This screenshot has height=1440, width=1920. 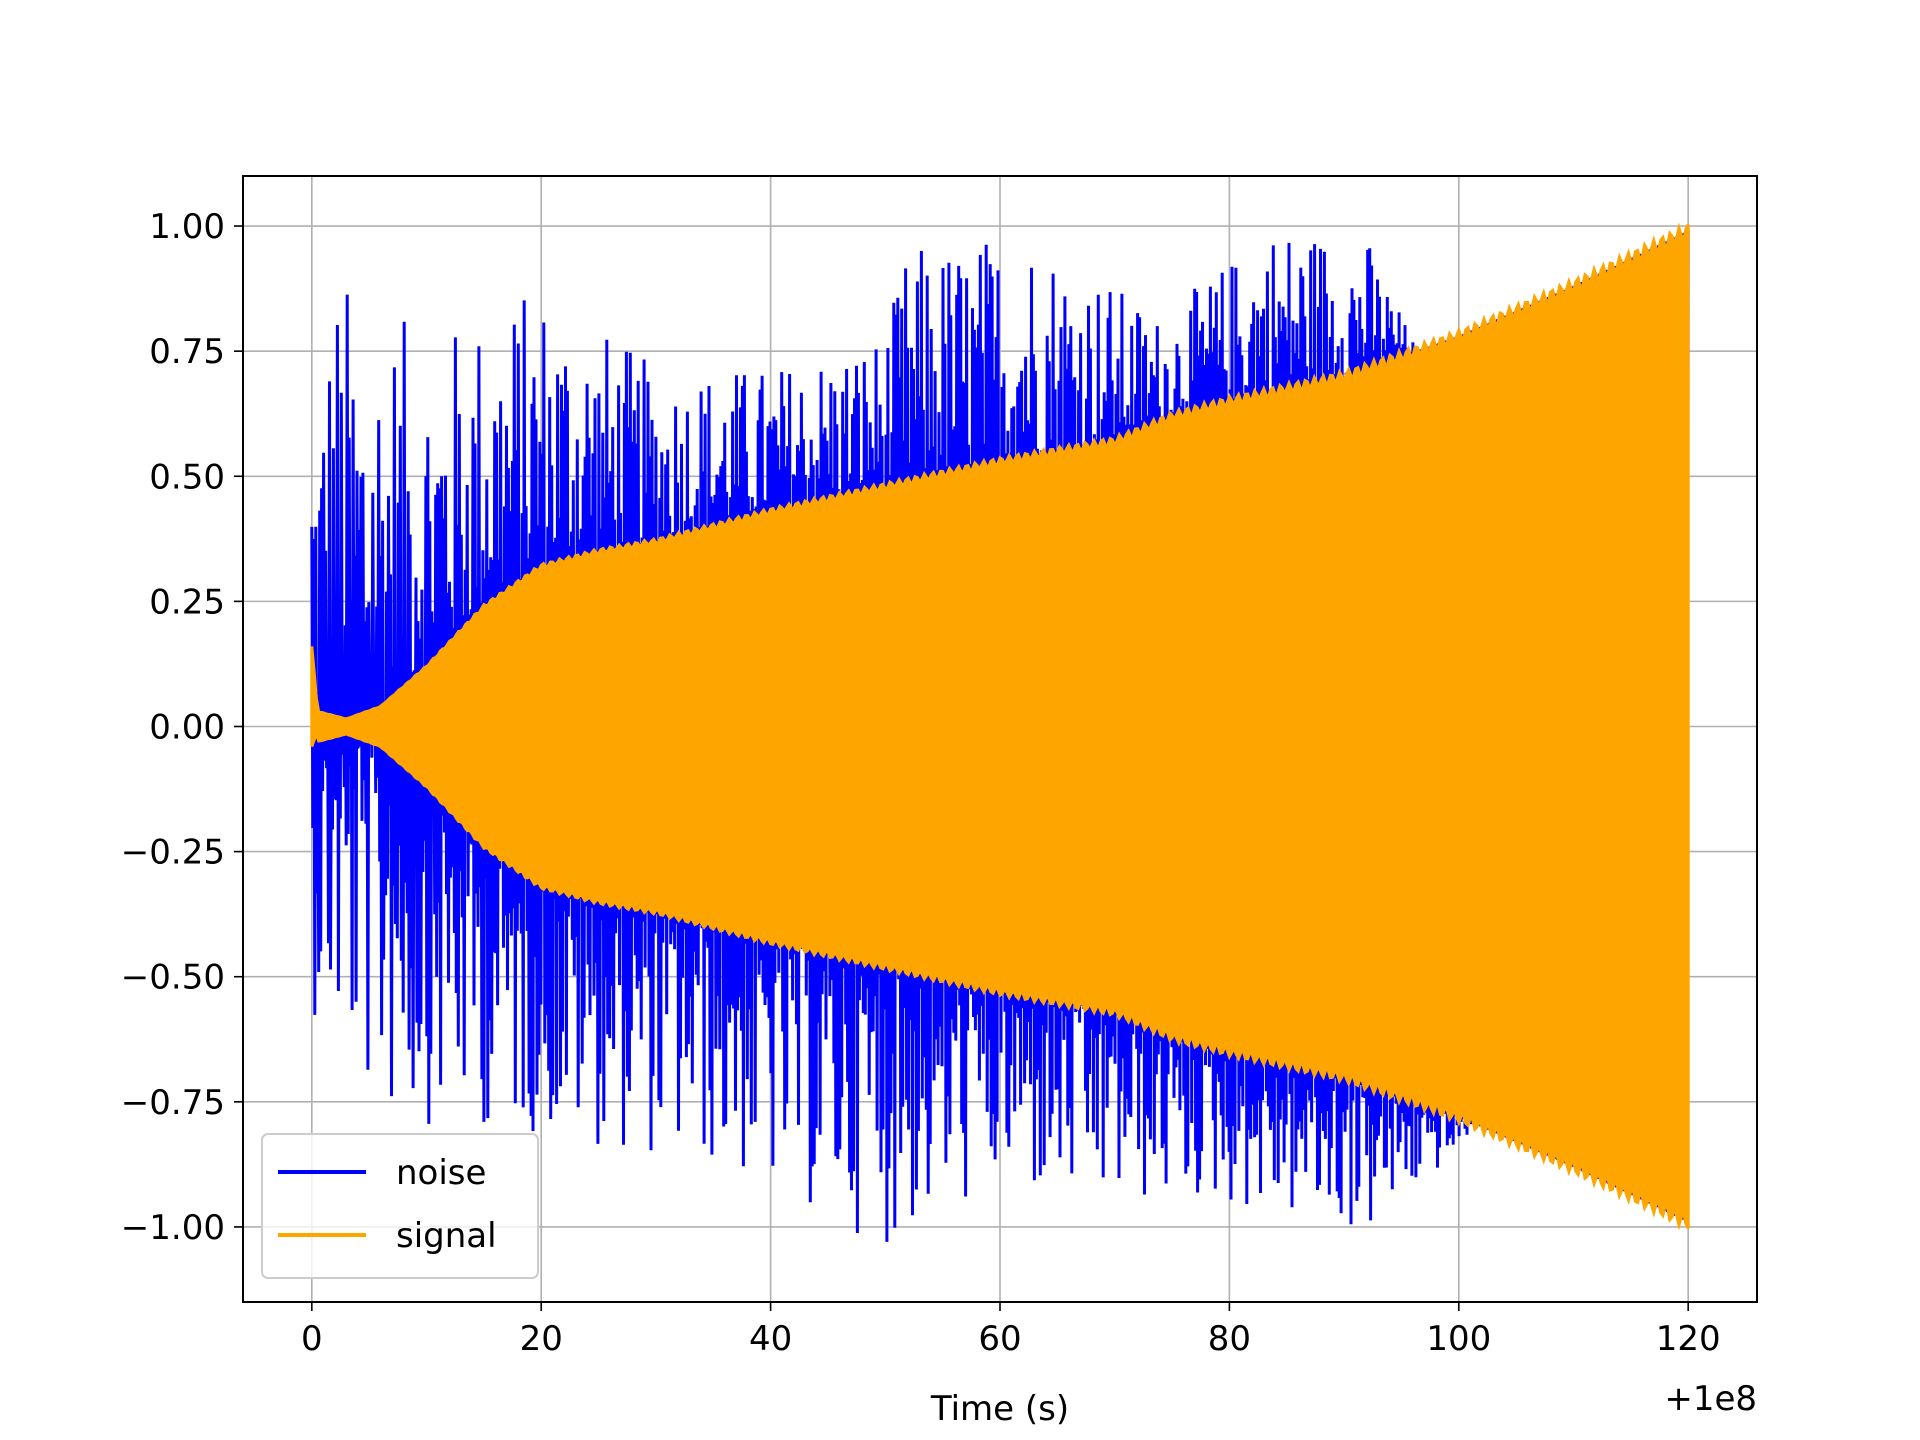 I want to click on x-tick-label: 20, so click(x=541, y=1339).